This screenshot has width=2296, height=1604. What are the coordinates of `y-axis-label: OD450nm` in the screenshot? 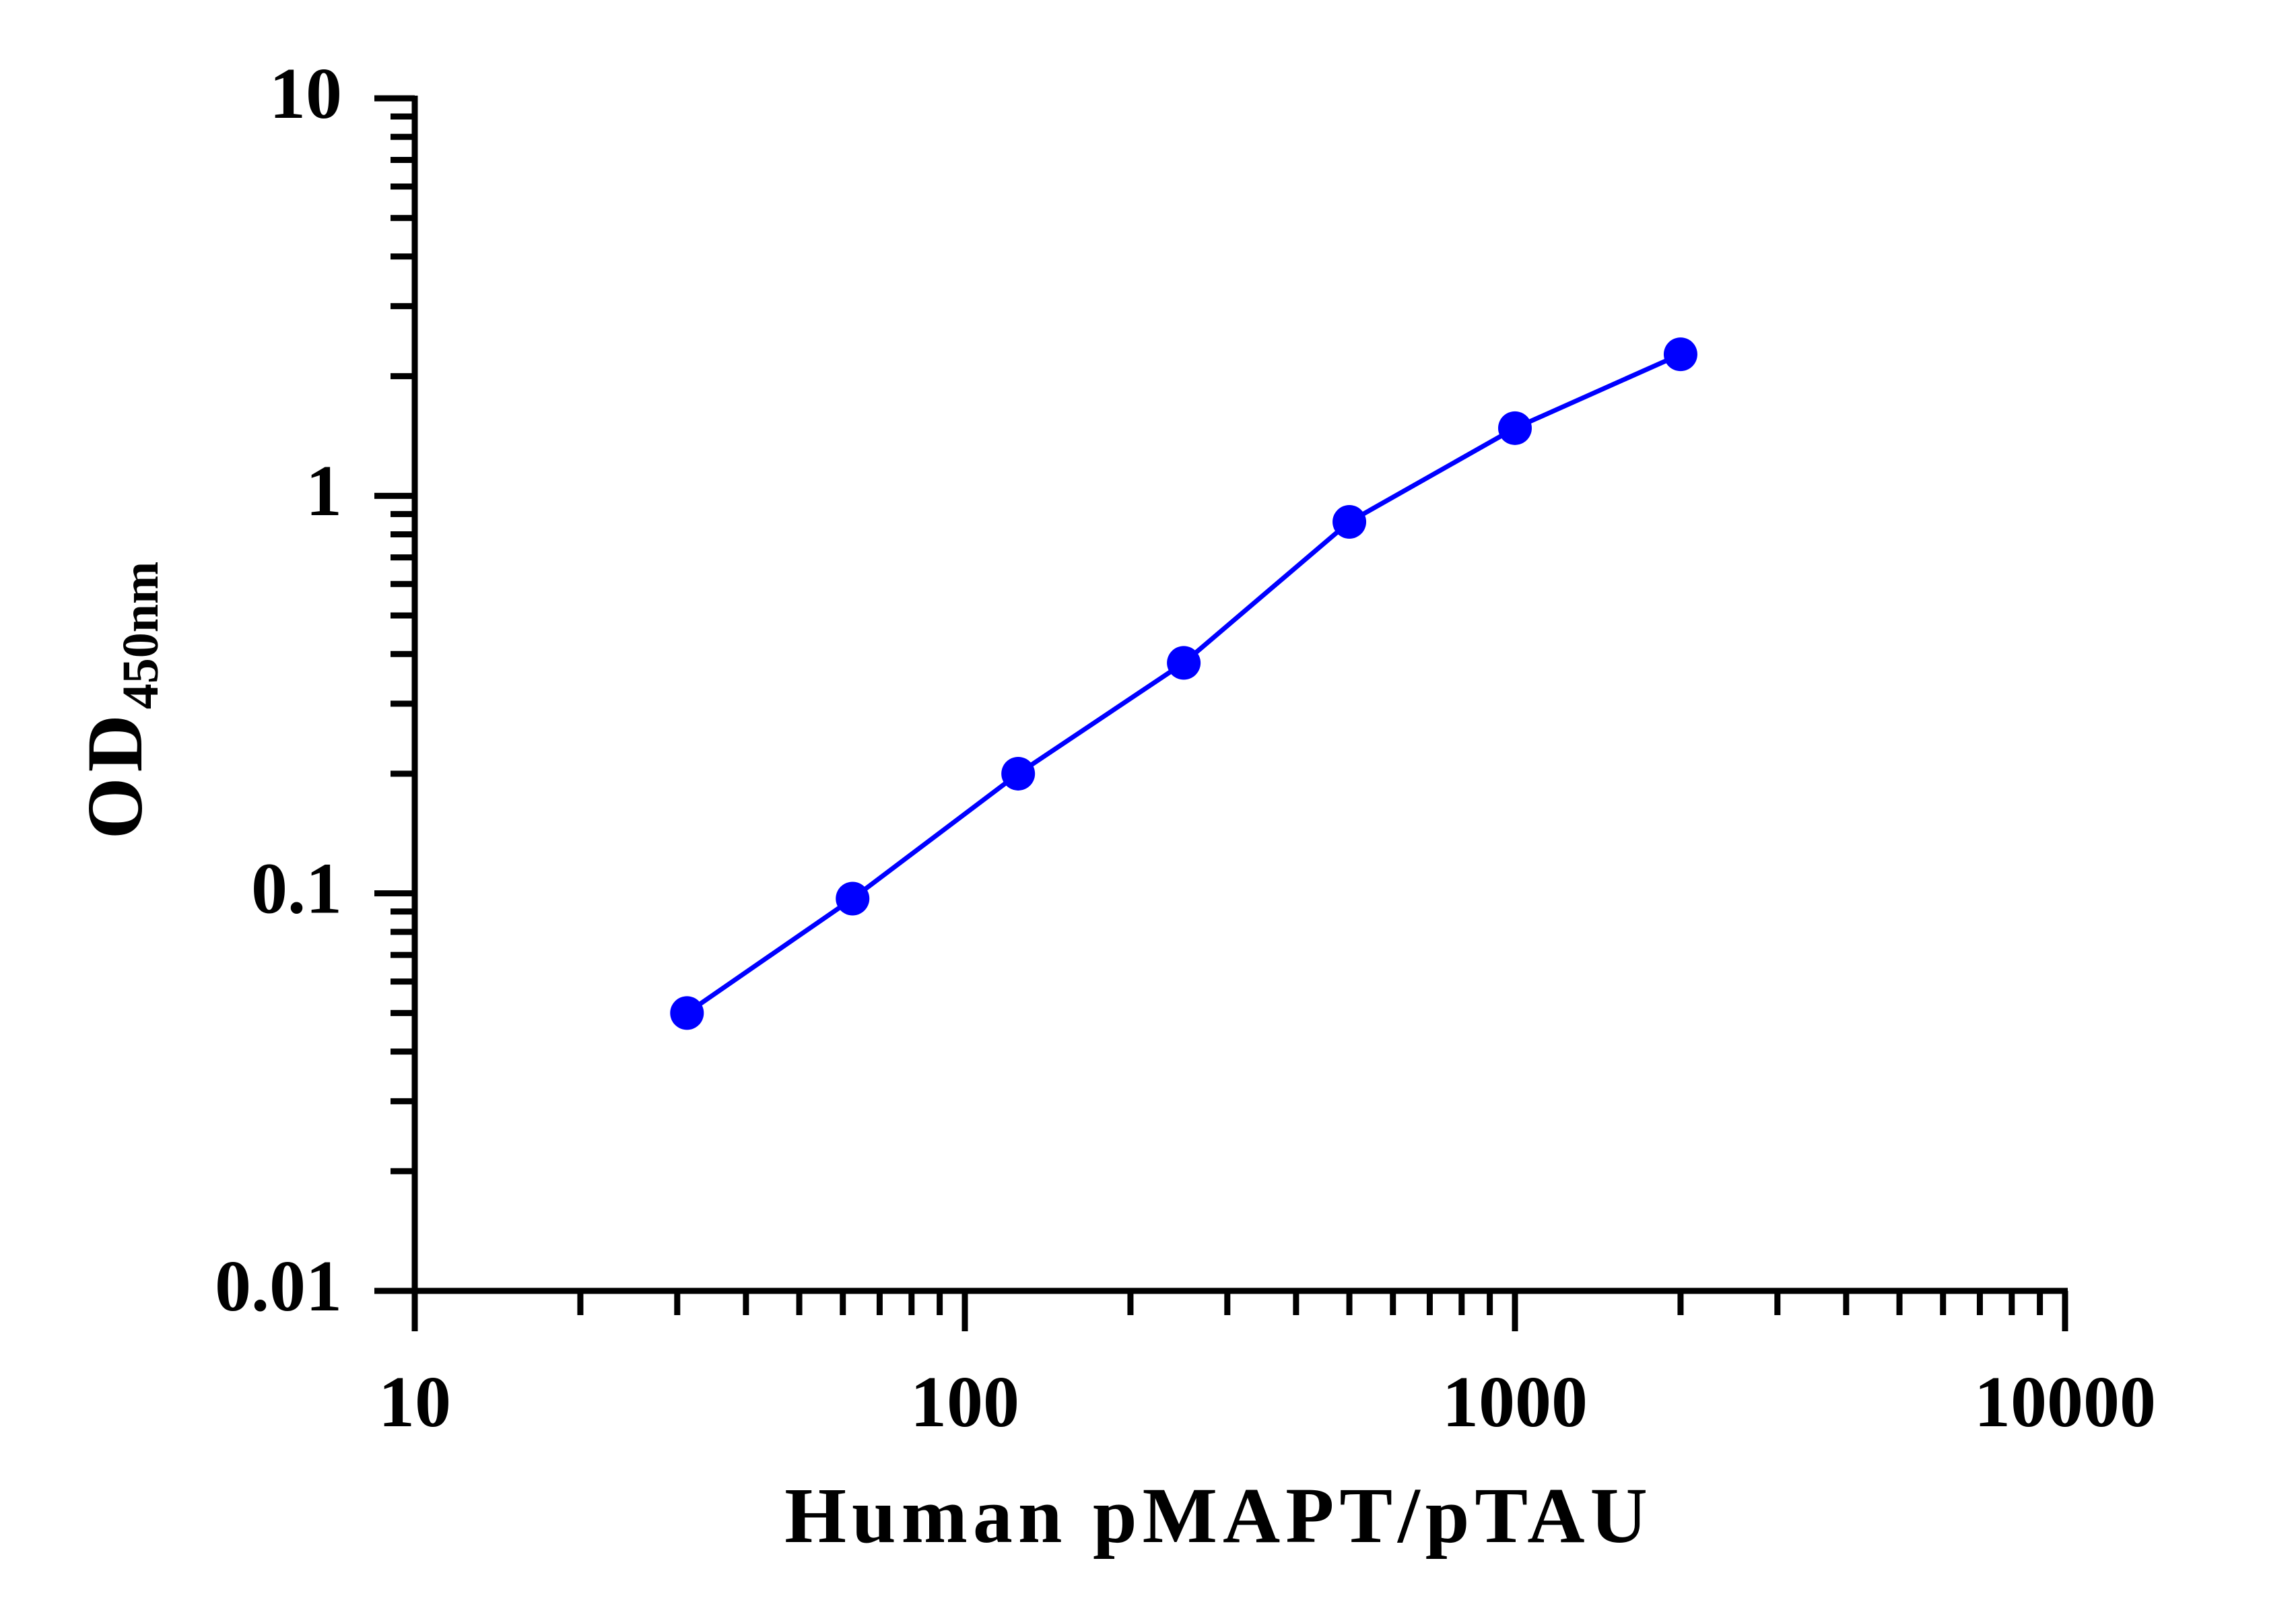 It's located at (120, 701).